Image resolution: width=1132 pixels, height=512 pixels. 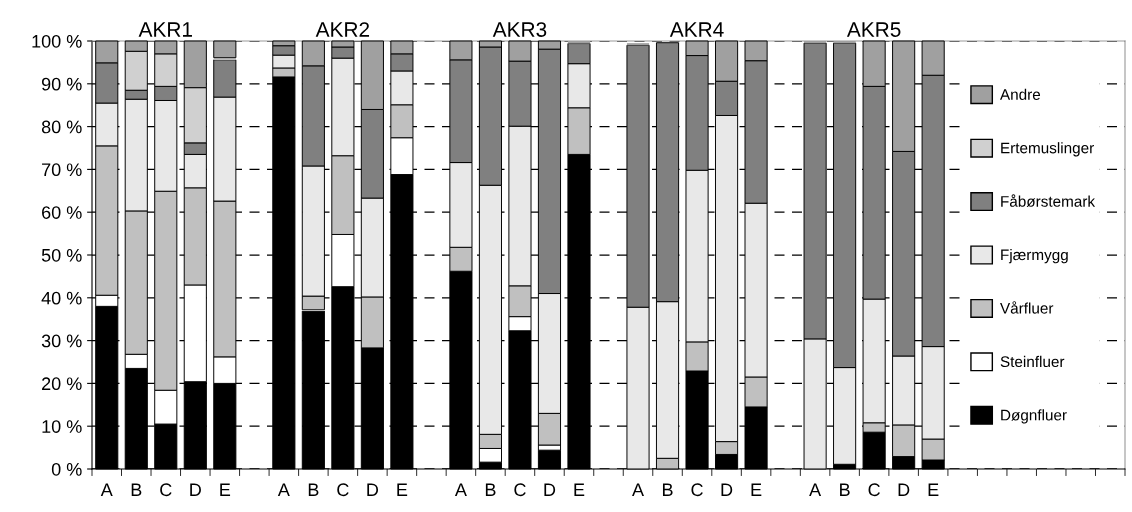 What do you see at coordinates (1032, 361) in the screenshot?
I see `legend-label: Steinfluer` at bounding box center [1032, 361].